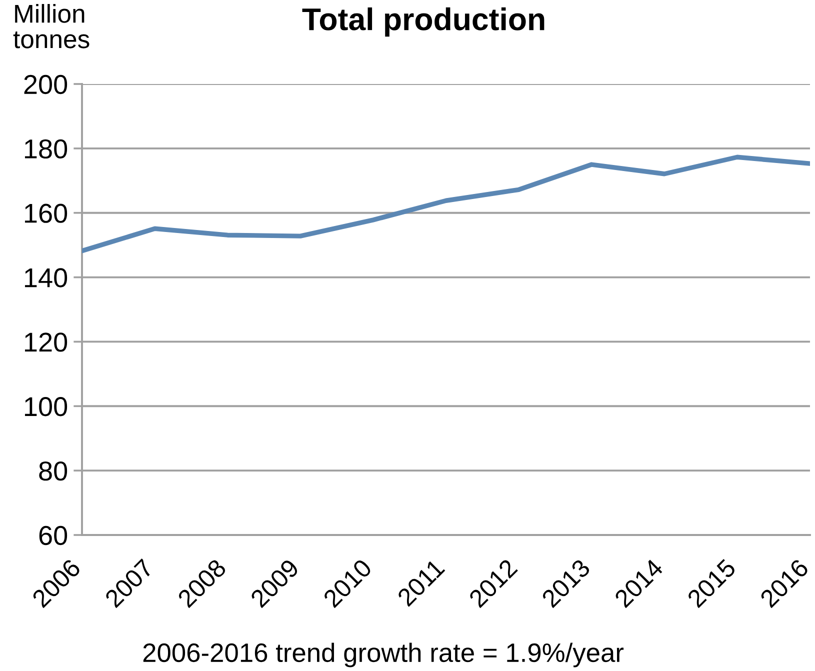 The width and height of the screenshot is (815, 671). I want to click on y-tick-label: 160, so click(46, 213).